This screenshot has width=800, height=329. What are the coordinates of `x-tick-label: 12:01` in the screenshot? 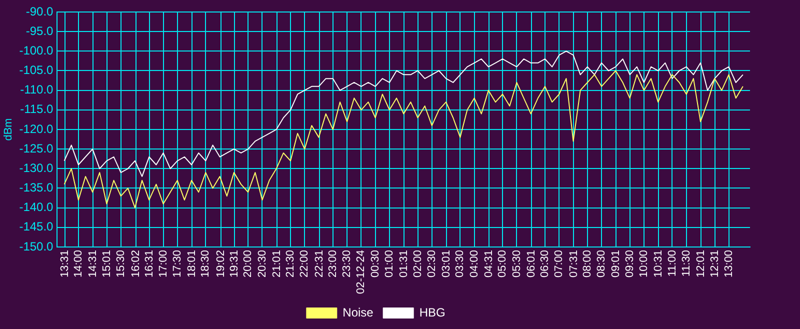 It's located at (701, 264).